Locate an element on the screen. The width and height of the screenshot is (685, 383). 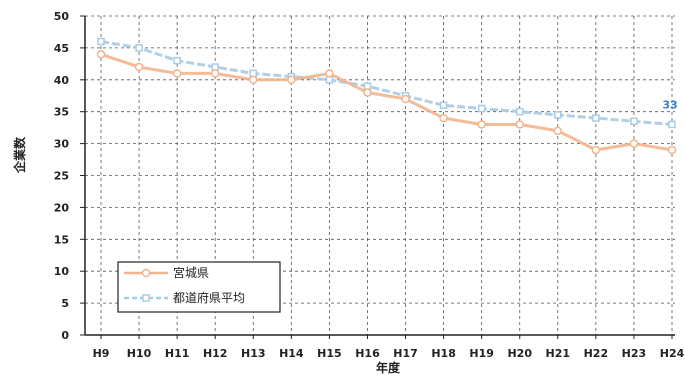
y-tick-label: 25 is located at coordinates (61, 176).